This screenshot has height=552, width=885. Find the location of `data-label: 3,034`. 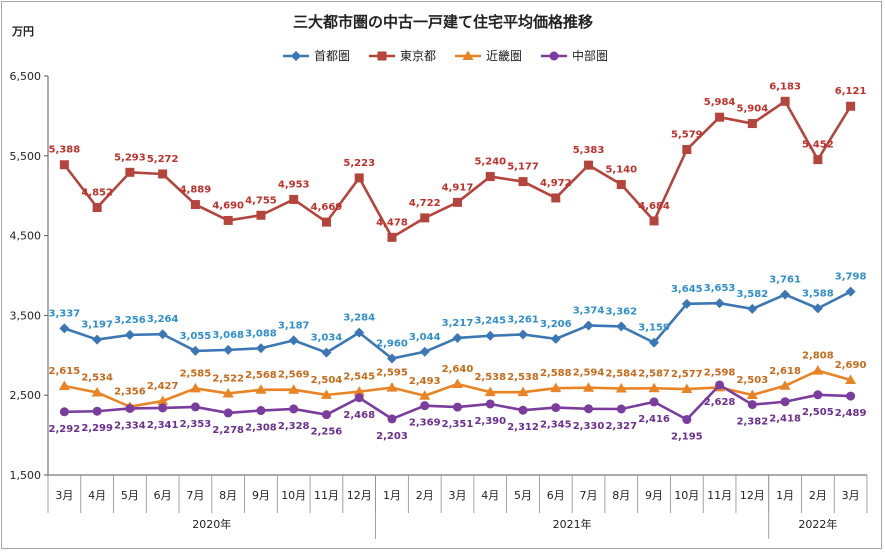

data-label: 3,034 is located at coordinates (327, 338).